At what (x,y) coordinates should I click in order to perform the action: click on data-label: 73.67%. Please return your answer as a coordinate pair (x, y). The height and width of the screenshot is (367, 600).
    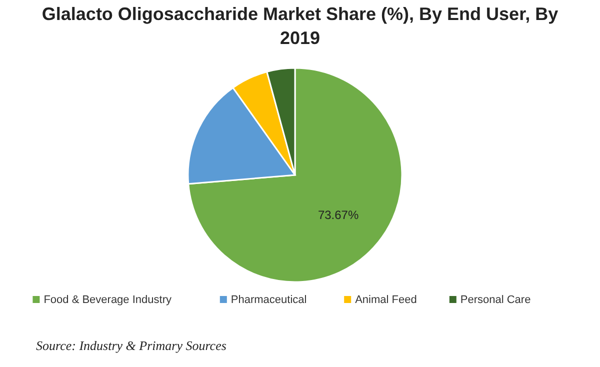
    Looking at the image, I should click on (338, 215).